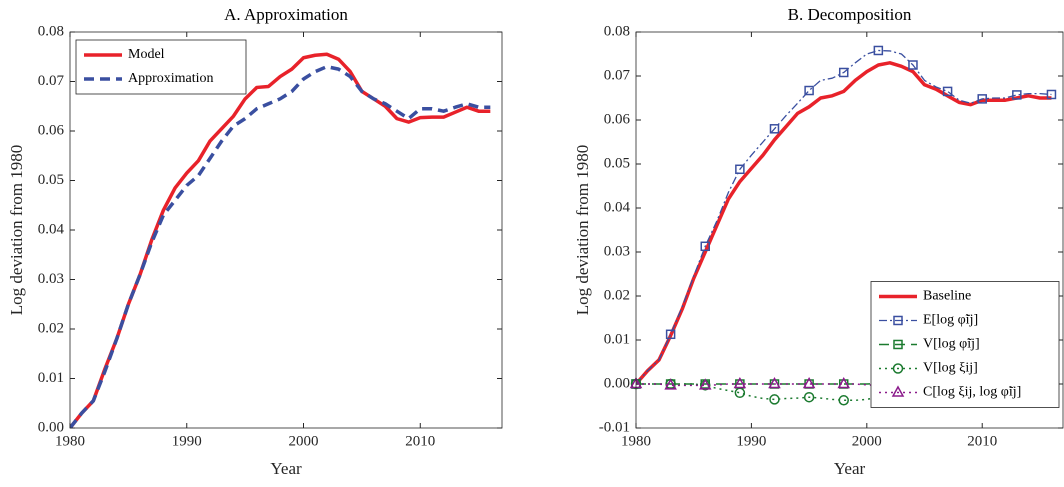  What do you see at coordinates (171, 78) in the screenshot?
I see `legend-label: Approximation` at bounding box center [171, 78].